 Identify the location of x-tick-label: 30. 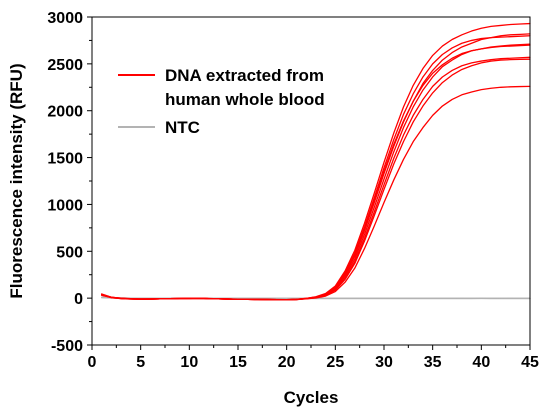
(384, 362).